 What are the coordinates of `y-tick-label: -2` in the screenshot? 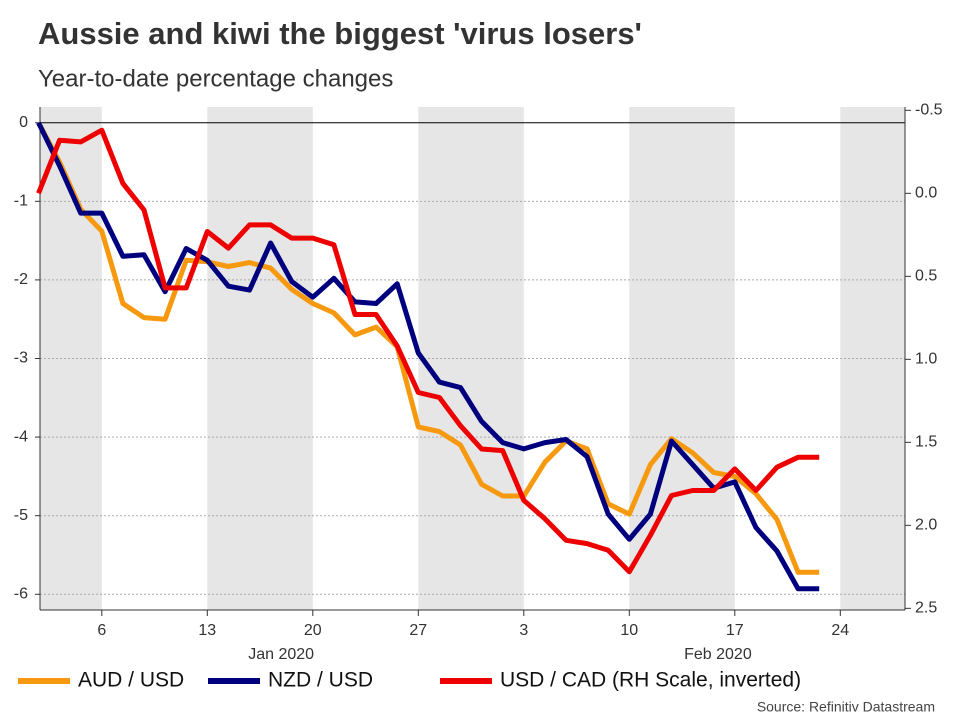 It's located at (21, 279).